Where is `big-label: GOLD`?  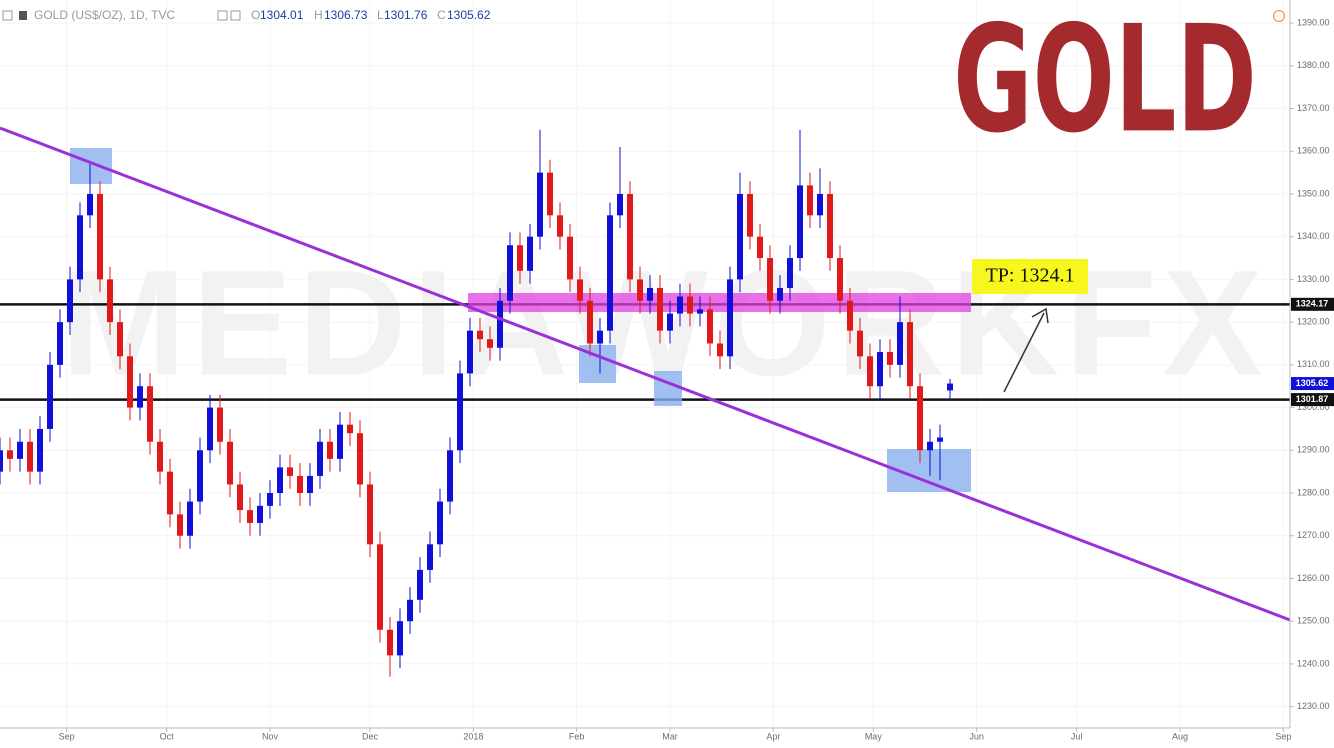
big-label: GOLD is located at coordinates (1105, 83).